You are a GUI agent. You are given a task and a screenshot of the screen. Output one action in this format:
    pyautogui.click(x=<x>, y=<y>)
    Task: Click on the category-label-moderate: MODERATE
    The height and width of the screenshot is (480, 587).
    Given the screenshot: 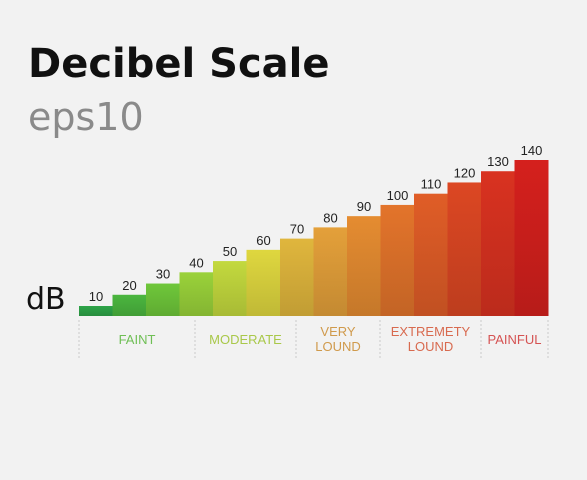 What is the action you would take?
    pyautogui.click(x=245, y=339)
    